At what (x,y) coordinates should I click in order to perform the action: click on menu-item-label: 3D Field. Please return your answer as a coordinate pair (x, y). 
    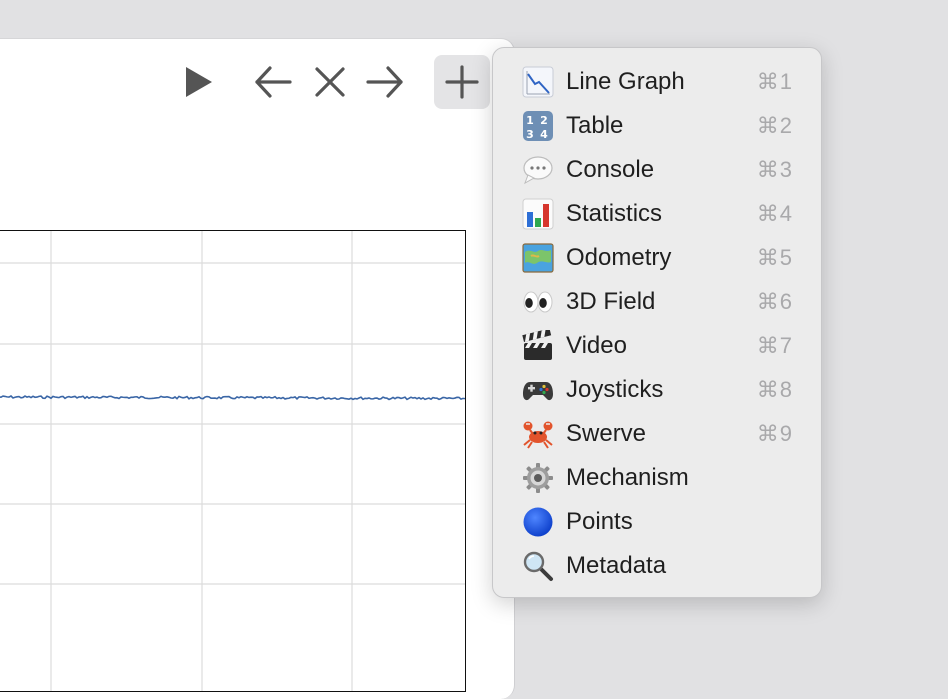
    Looking at the image, I should click on (611, 301).